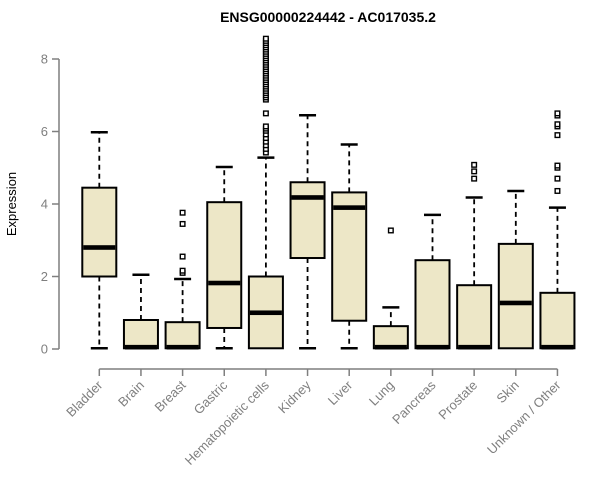 This screenshot has height=500, width=600. What do you see at coordinates (84, 398) in the screenshot?
I see `x-tick-label: Bladder` at bounding box center [84, 398].